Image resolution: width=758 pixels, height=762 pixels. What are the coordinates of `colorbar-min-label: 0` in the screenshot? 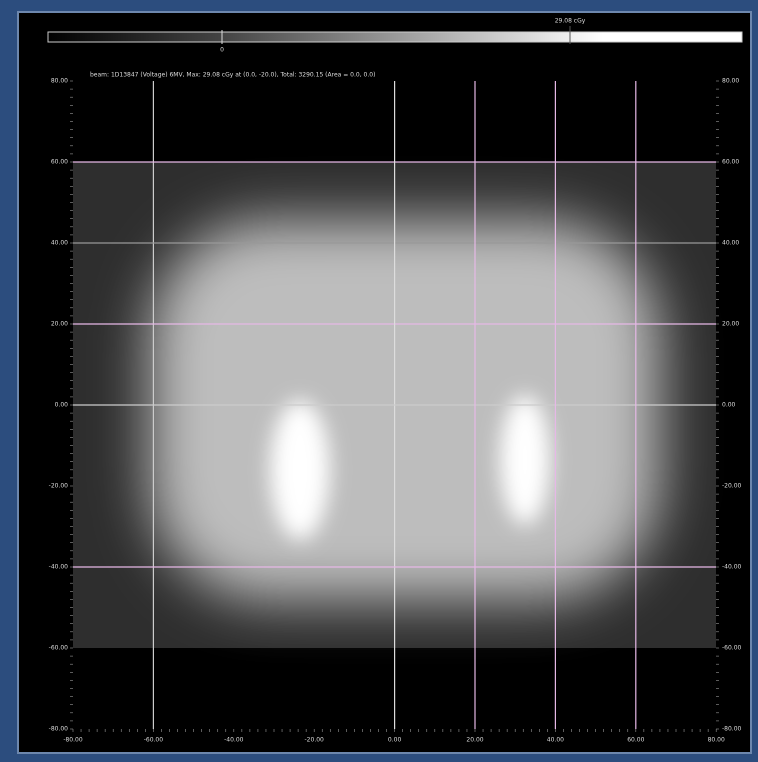 It's located at (222, 50).